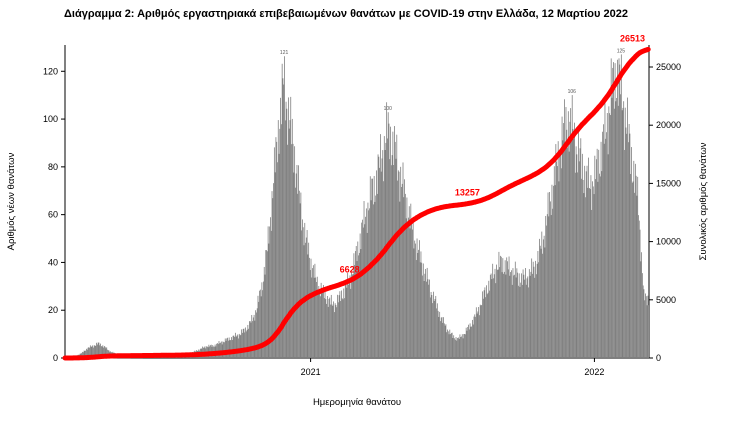 The width and height of the screenshot is (734, 423). What do you see at coordinates (467, 193) in the screenshot?
I see `milestone-label: 13257` at bounding box center [467, 193].